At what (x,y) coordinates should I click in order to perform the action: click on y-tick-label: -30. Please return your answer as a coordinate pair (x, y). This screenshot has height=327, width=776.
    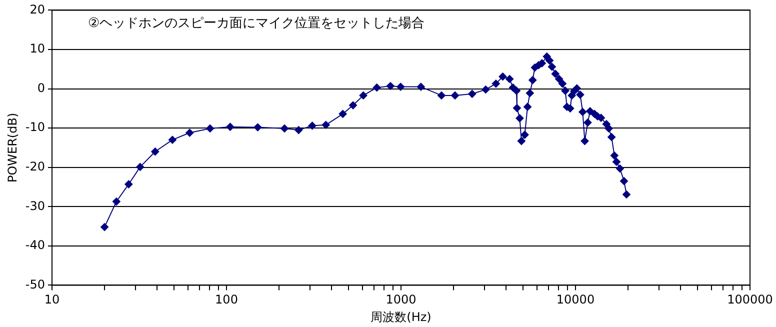
    Looking at the image, I should click on (35, 205).